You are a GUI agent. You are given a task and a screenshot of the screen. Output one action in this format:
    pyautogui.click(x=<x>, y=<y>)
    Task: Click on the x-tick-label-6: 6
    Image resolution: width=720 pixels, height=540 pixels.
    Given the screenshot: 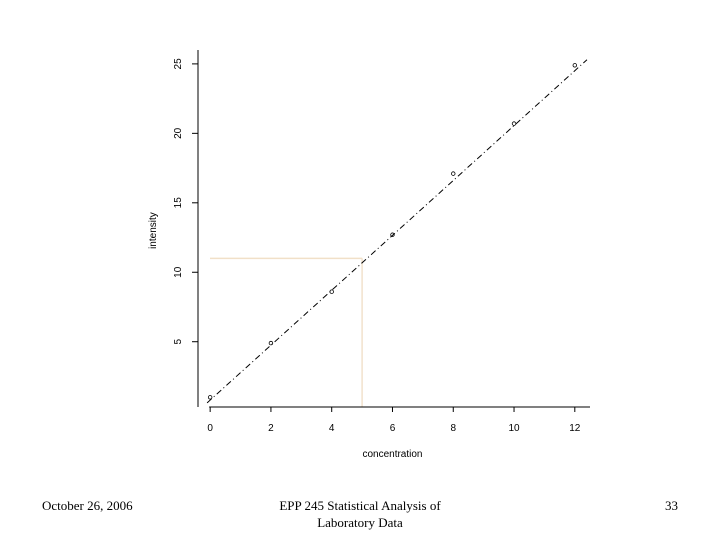 What is the action you would take?
    pyautogui.click(x=393, y=428)
    